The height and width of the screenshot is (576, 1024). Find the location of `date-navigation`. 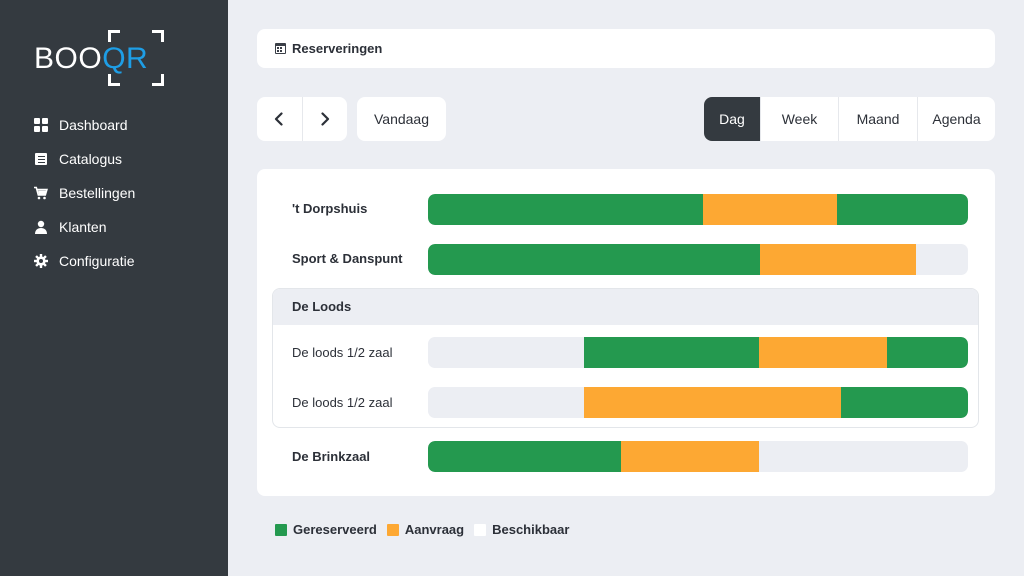

date-navigation is located at coordinates (302, 119).